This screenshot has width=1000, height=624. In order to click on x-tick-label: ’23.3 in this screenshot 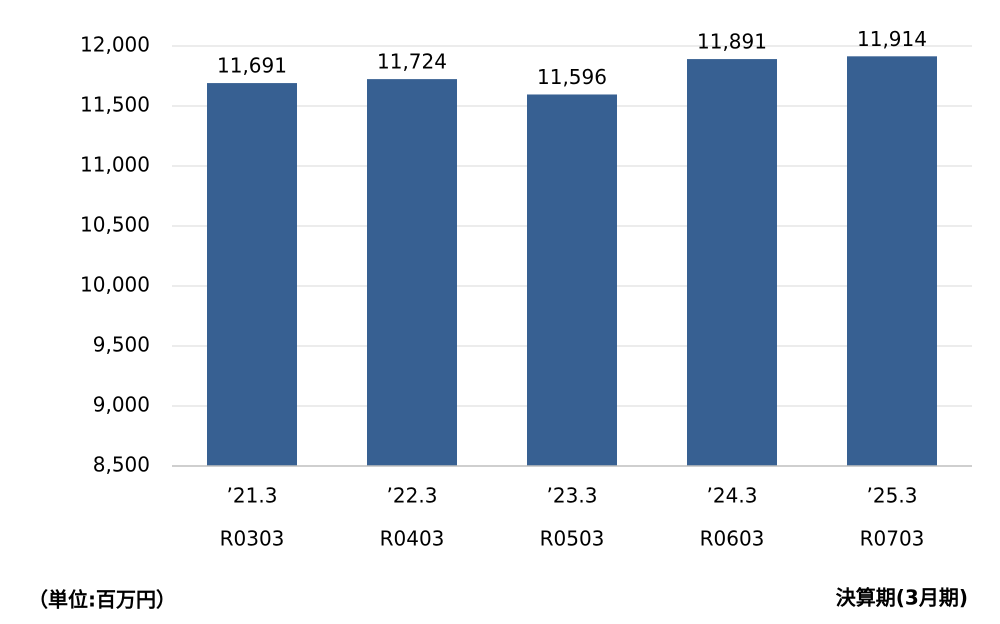, I will do `click(572, 496)`.